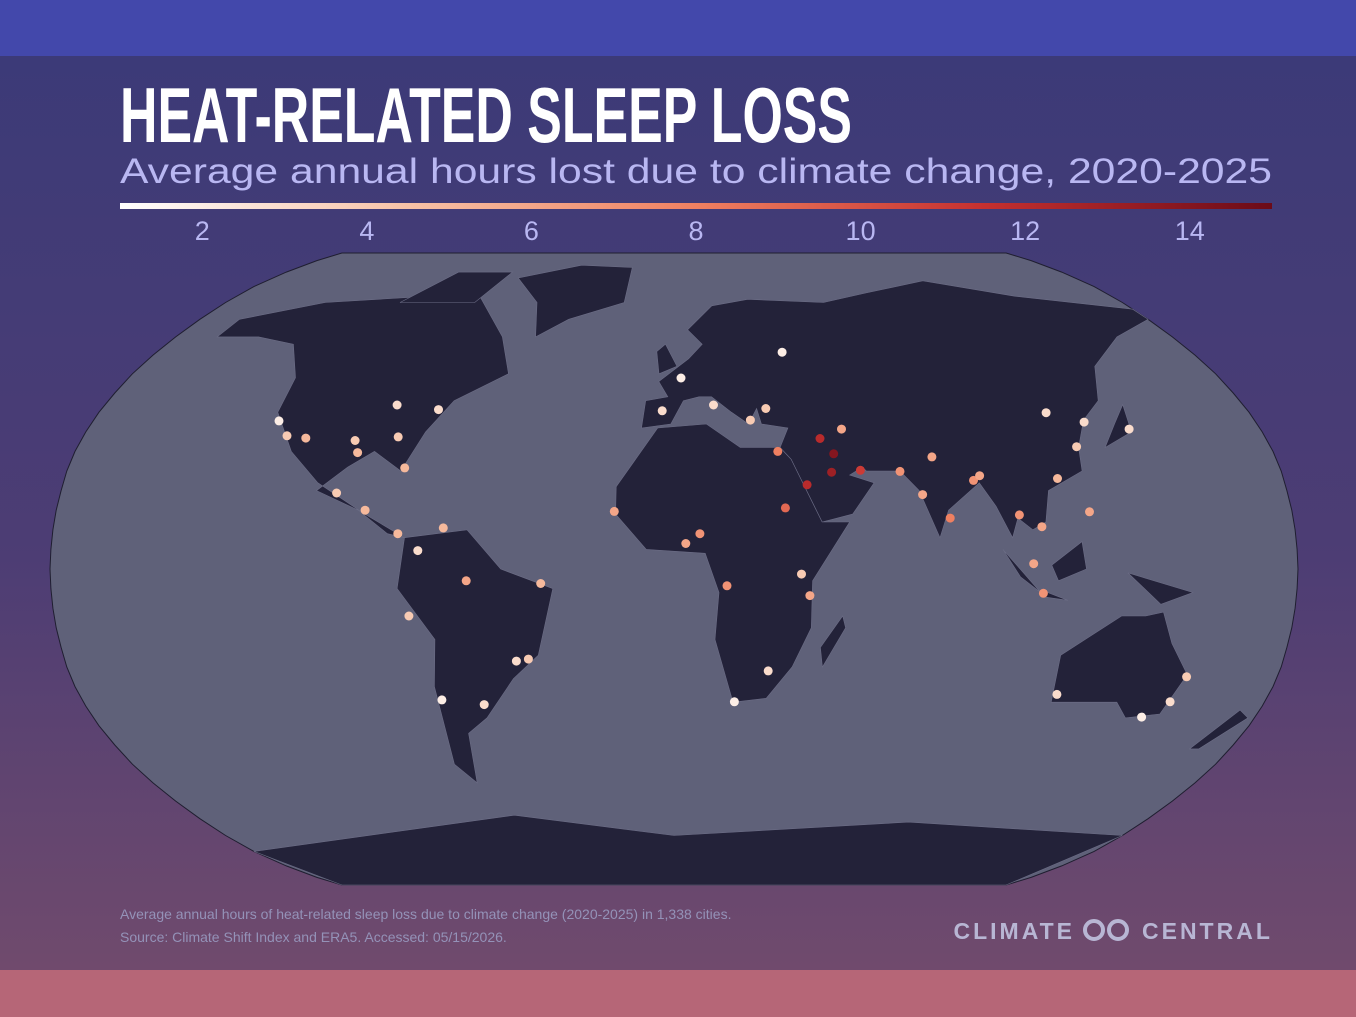 The height and width of the screenshot is (1017, 1356). What do you see at coordinates (1025, 231) in the screenshot?
I see `legend-tick-label: 12` at bounding box center [1025, 231].